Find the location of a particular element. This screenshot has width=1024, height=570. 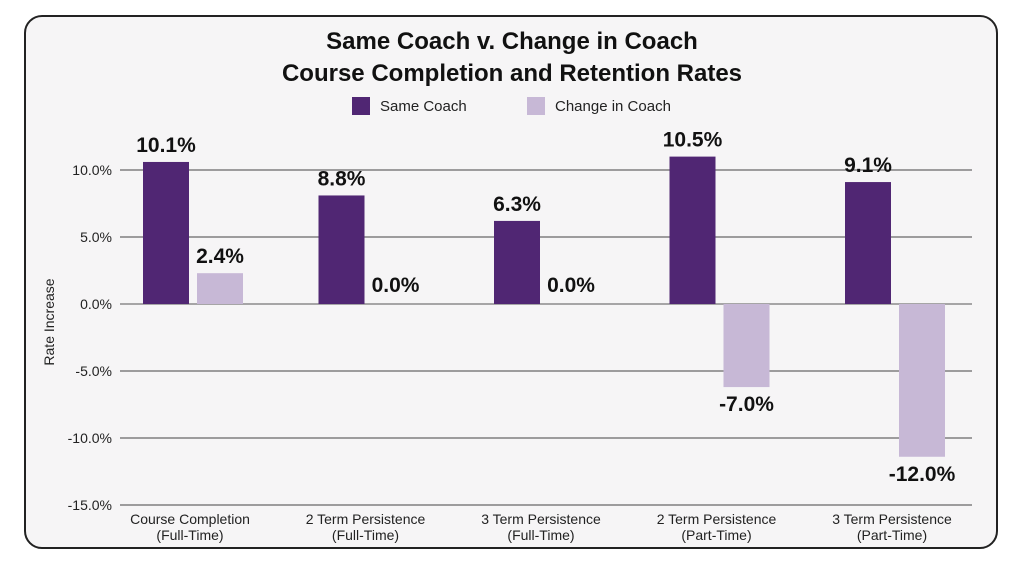

data-label: 9.1% is located at coordinates (868, 165).